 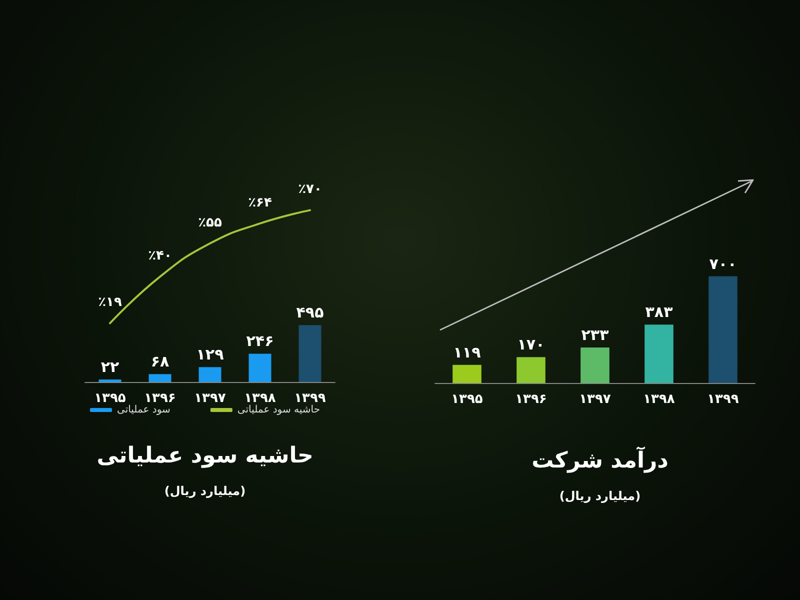 What do you see at coordinates (595, 335) in the screenshot?
I see `data-label: ۲۳۳` at bounding box center [595, 335].